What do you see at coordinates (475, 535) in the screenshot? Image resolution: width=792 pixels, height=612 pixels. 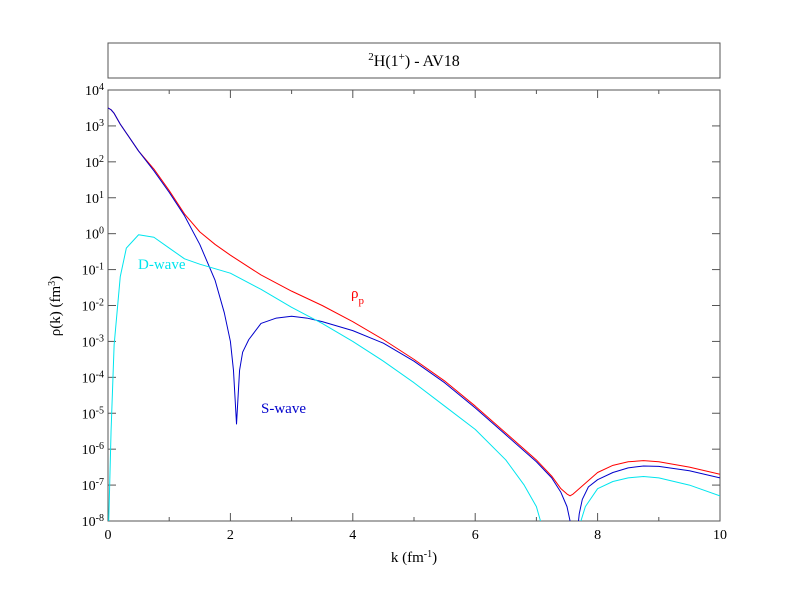 I see `x-tick-label: 6` at bounding box center [475, 535].